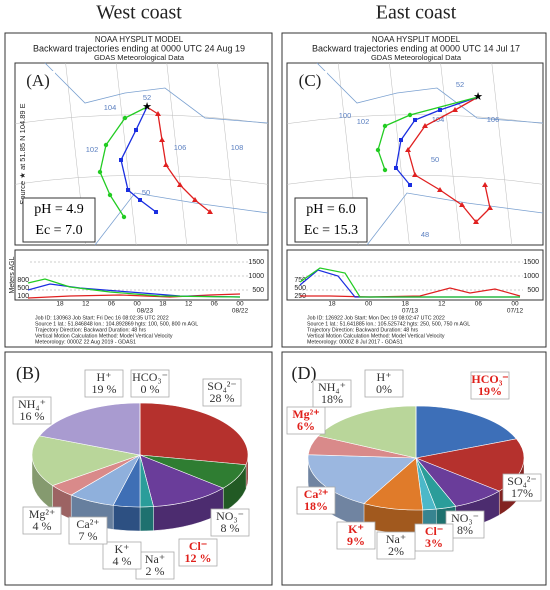 Image resolution: width=550 pixels, height=590 pixels. I want to click on panel-letter: (B), so click(28, 373).